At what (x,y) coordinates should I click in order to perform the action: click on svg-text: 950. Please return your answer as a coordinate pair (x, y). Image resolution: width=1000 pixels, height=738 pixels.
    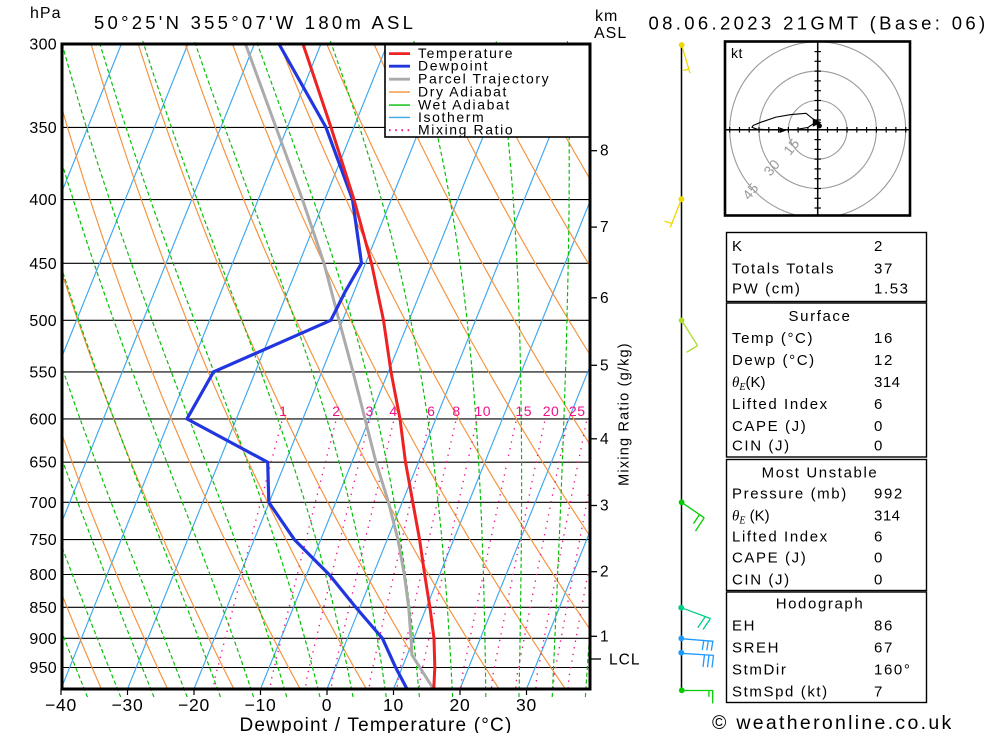
    Looking at the image, I should click on (43, 668).